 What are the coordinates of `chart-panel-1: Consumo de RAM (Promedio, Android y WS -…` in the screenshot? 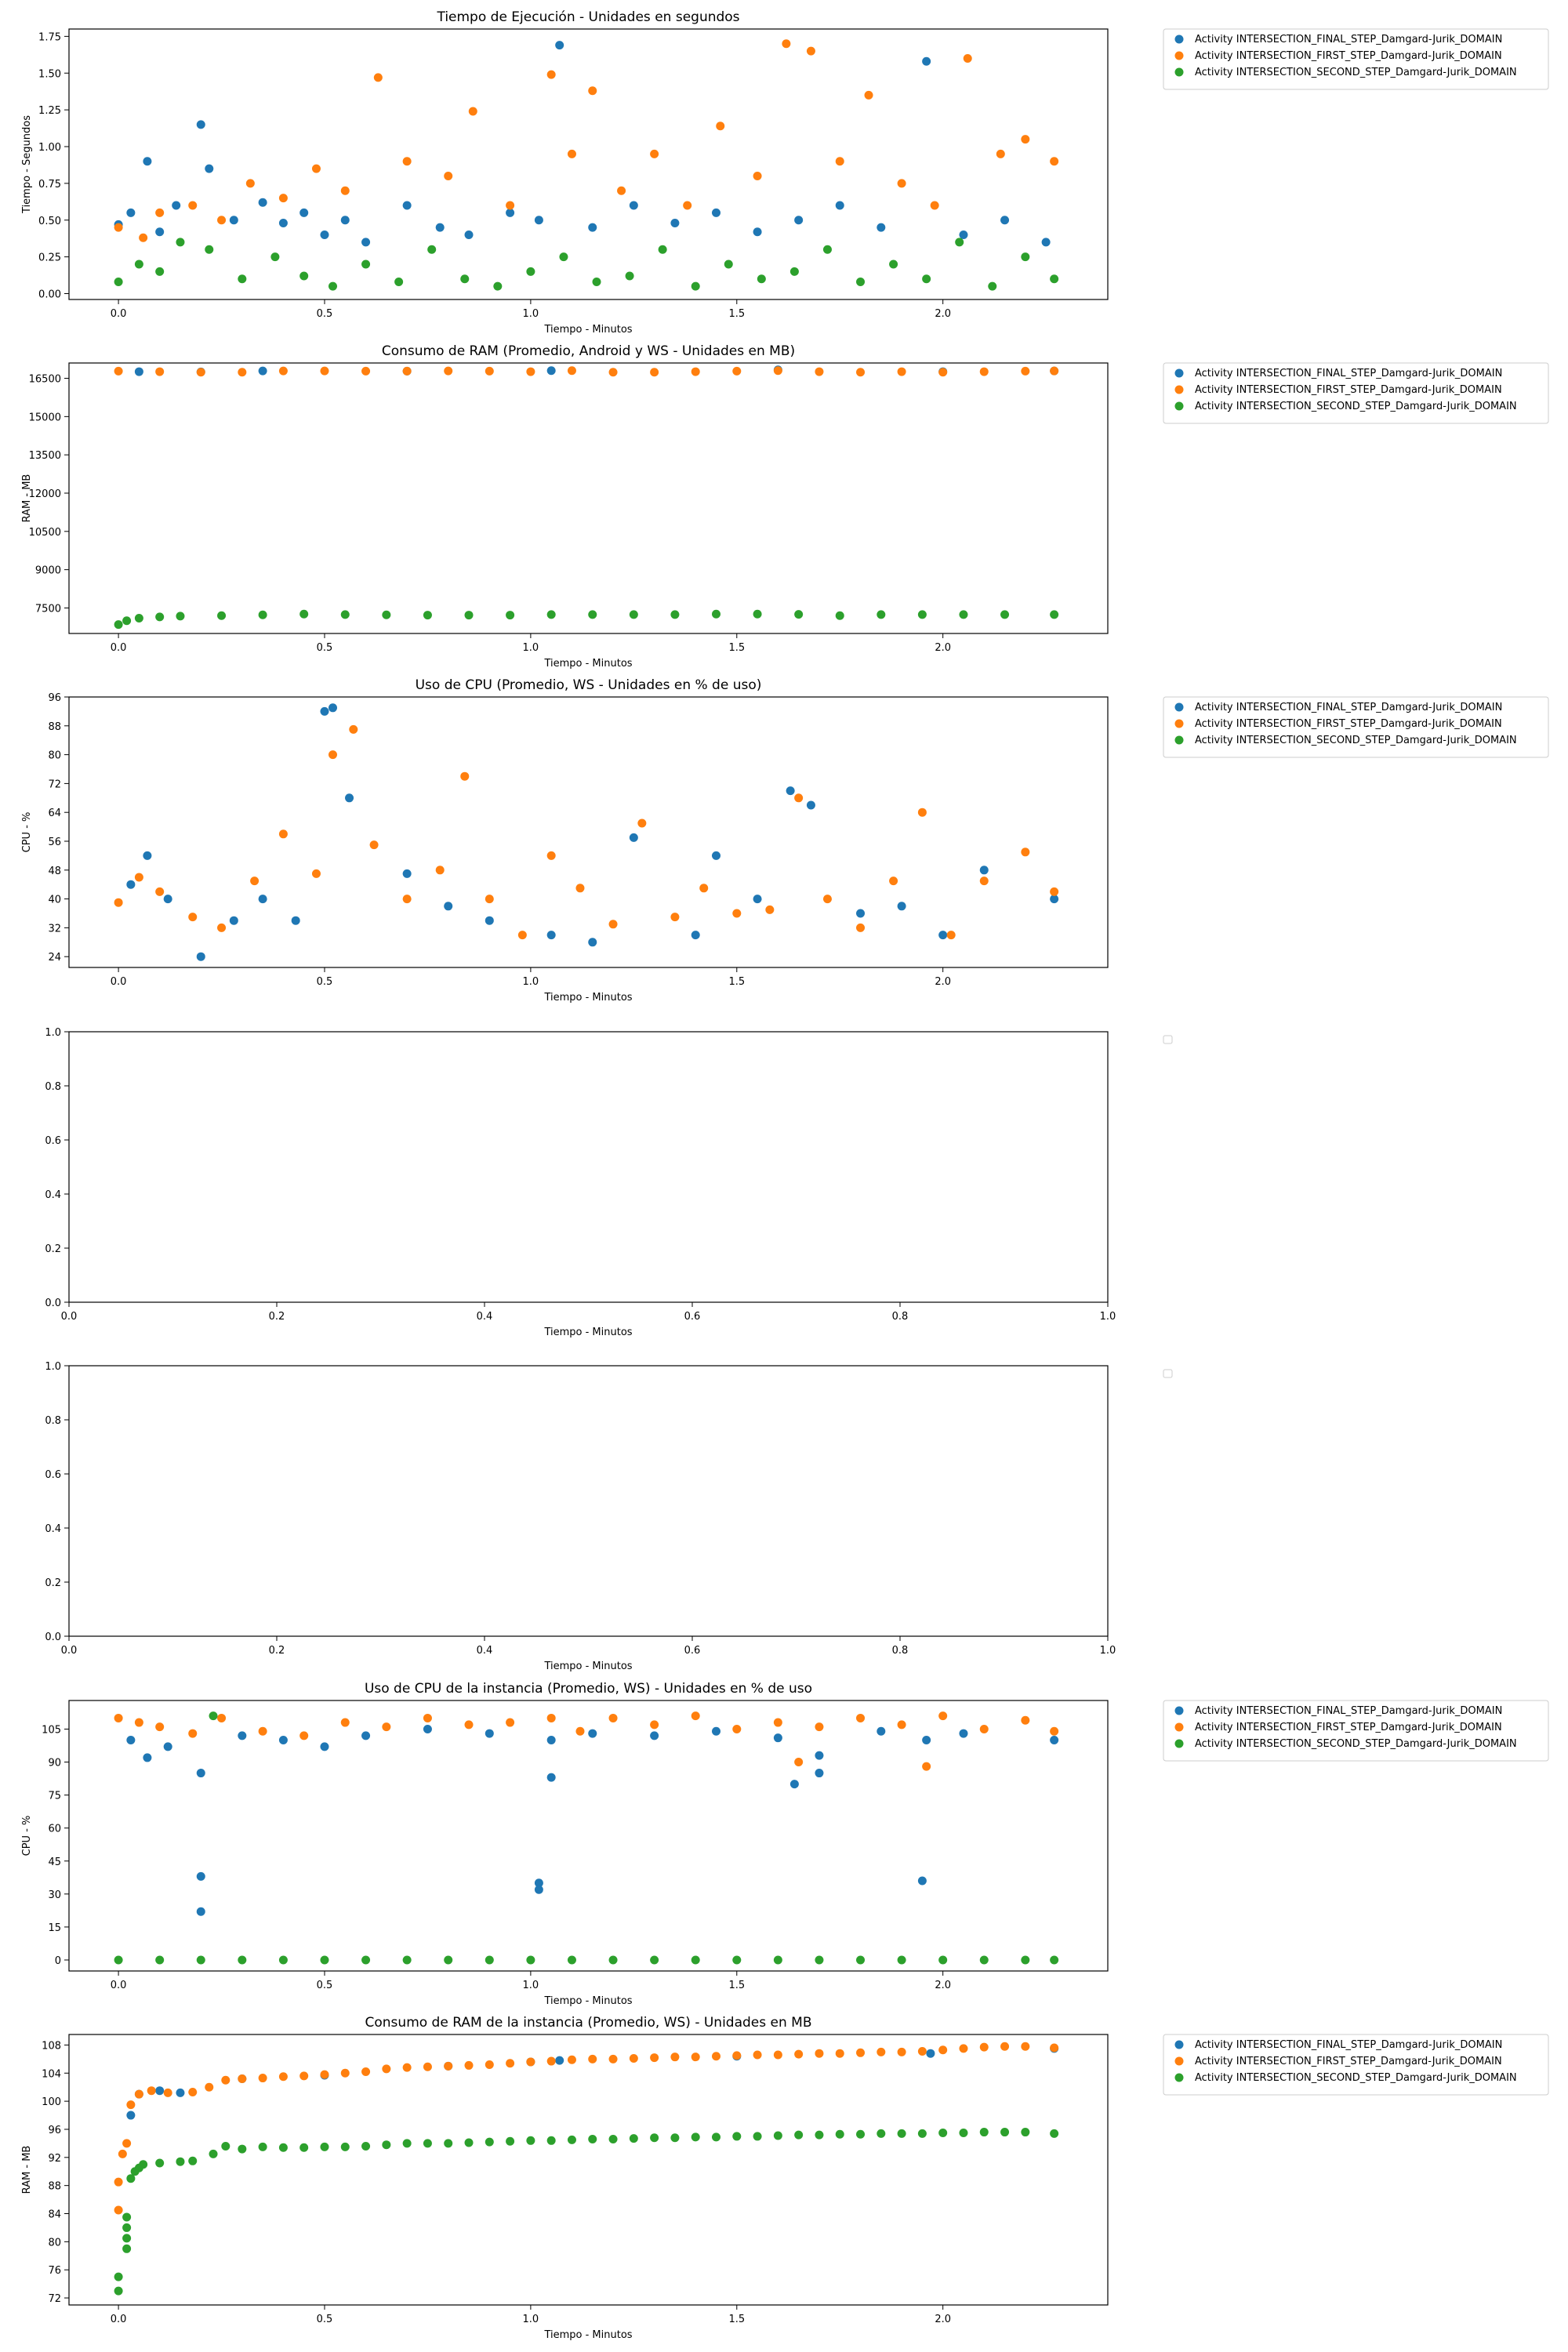 It's located at (785, 506).